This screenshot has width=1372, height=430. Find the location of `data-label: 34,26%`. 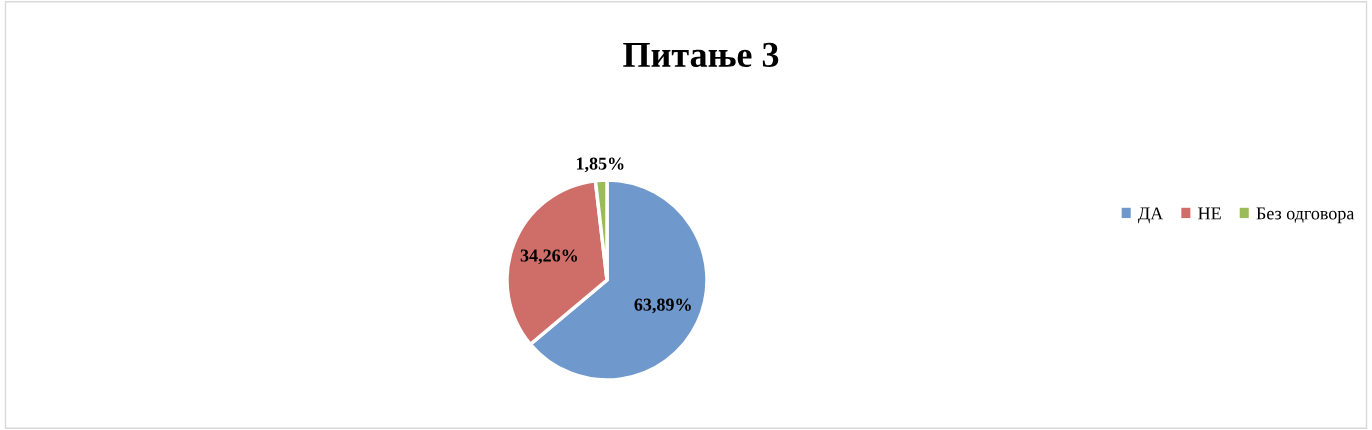

data-label: 34,26% is located at coordinates (549, 257).